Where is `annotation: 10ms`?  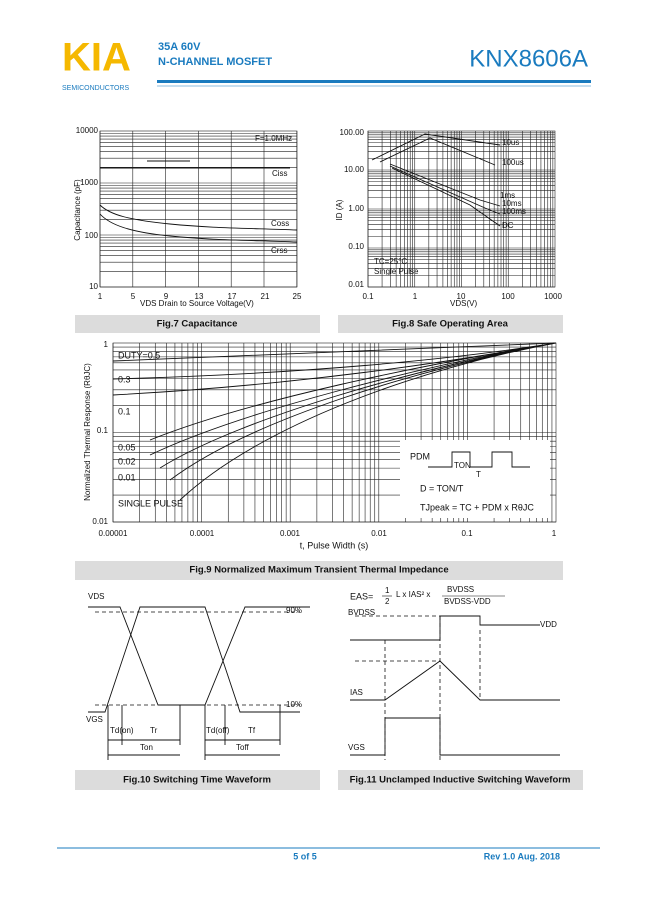
annotation: 10ms is located at coordinates (512, 203).